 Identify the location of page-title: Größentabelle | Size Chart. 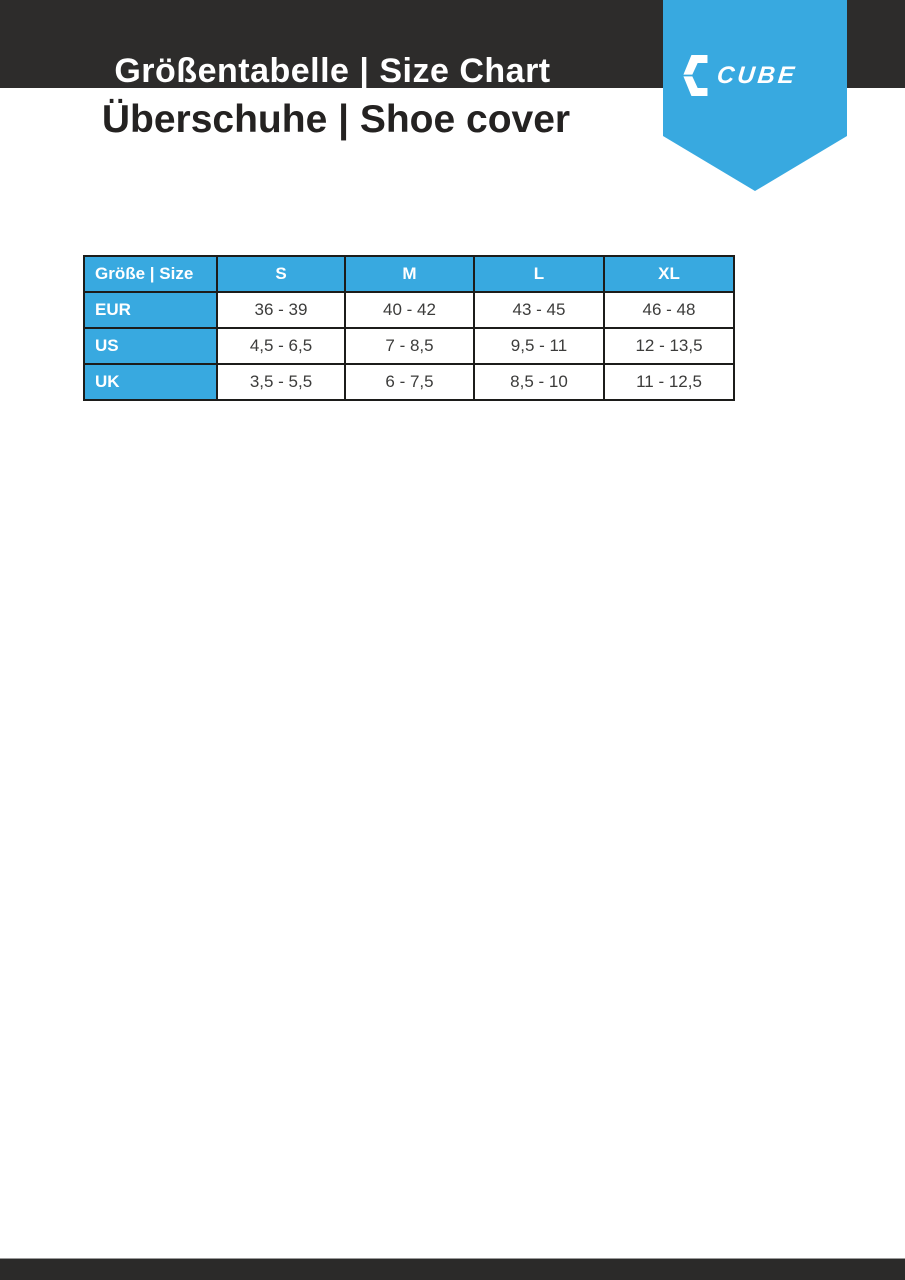
(332, 71).